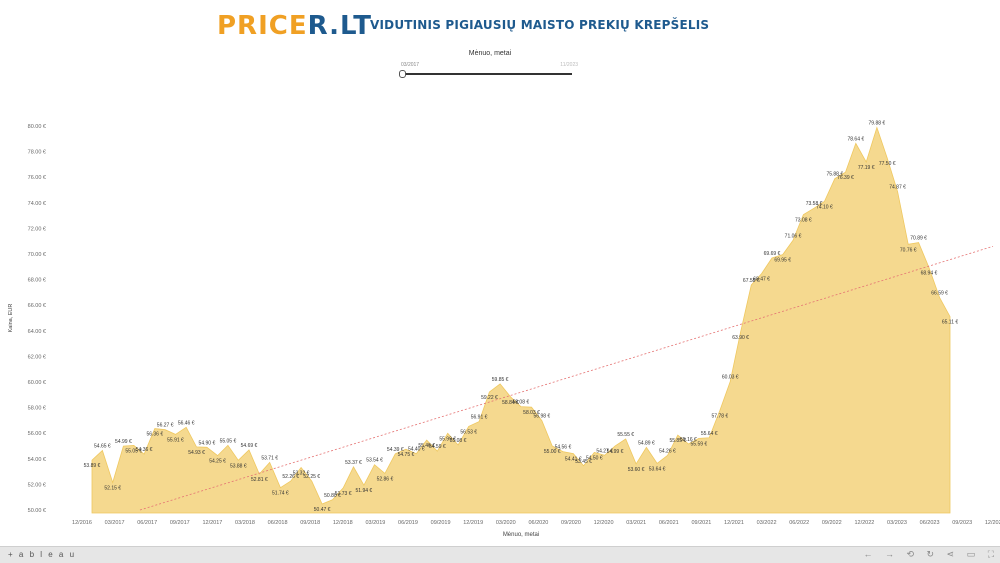  What do you see at coordinates (473, 523) in the screenshot?
I see `x-tick-label: 12/2019` at bounding box center [473, 523].